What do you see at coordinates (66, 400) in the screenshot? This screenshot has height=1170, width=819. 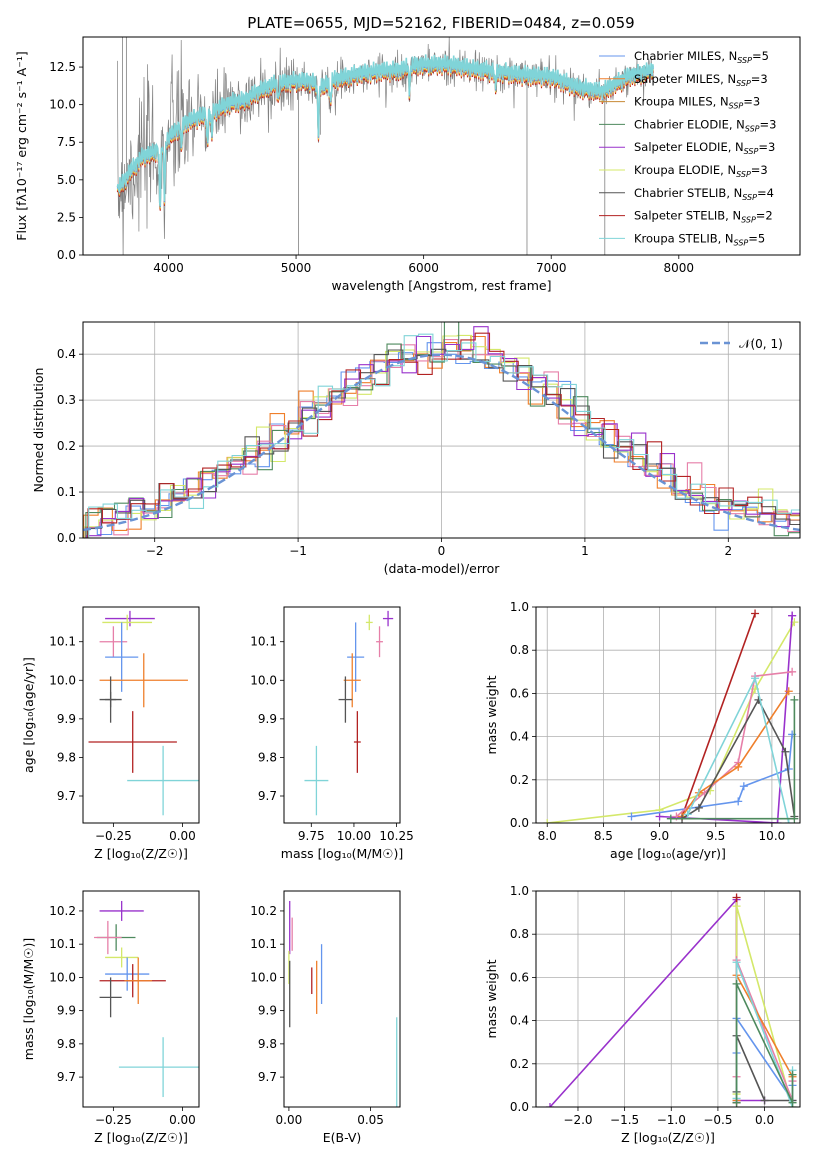 I see `y-tick-label: 0.3` at bounding box center [66, 400].